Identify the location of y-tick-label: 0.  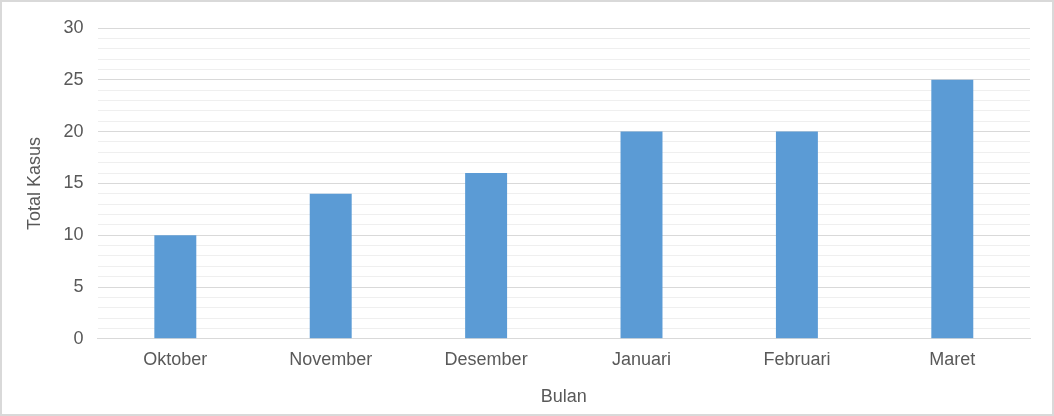
(78, 337).